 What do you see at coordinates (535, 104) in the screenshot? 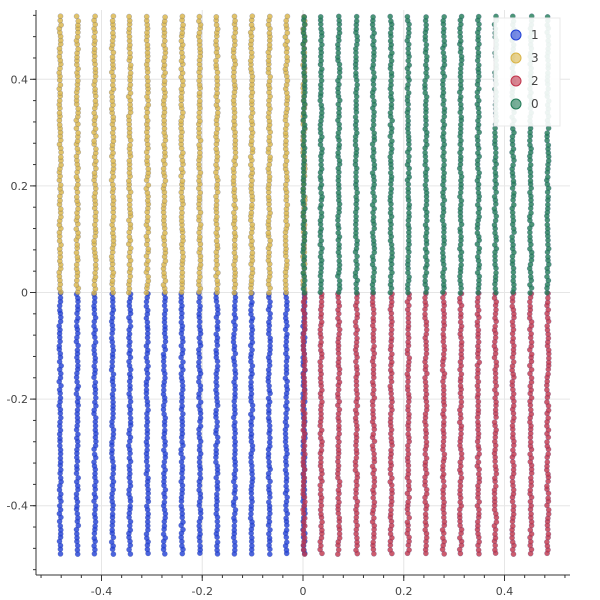
I see `legend-label-0: 0` at bounding box center [535, 104].